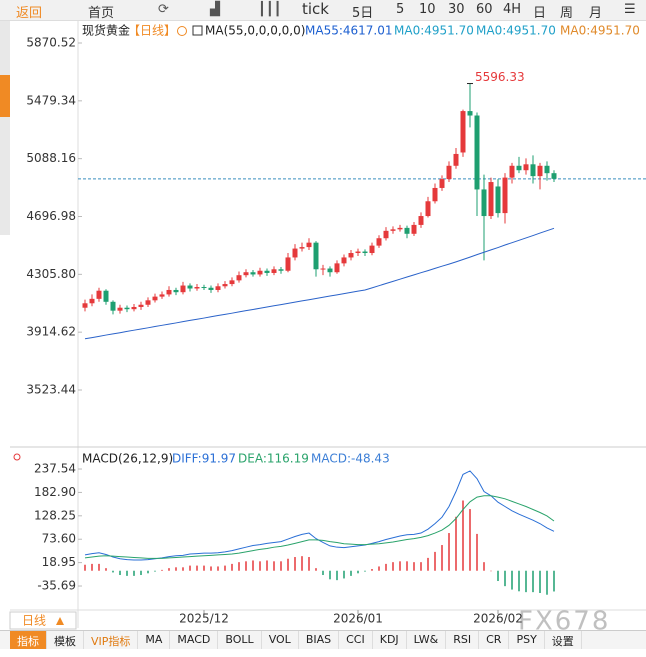 This screenshot has width=646, height=657. I want to click on back-button: 返回, so click(29, 13).